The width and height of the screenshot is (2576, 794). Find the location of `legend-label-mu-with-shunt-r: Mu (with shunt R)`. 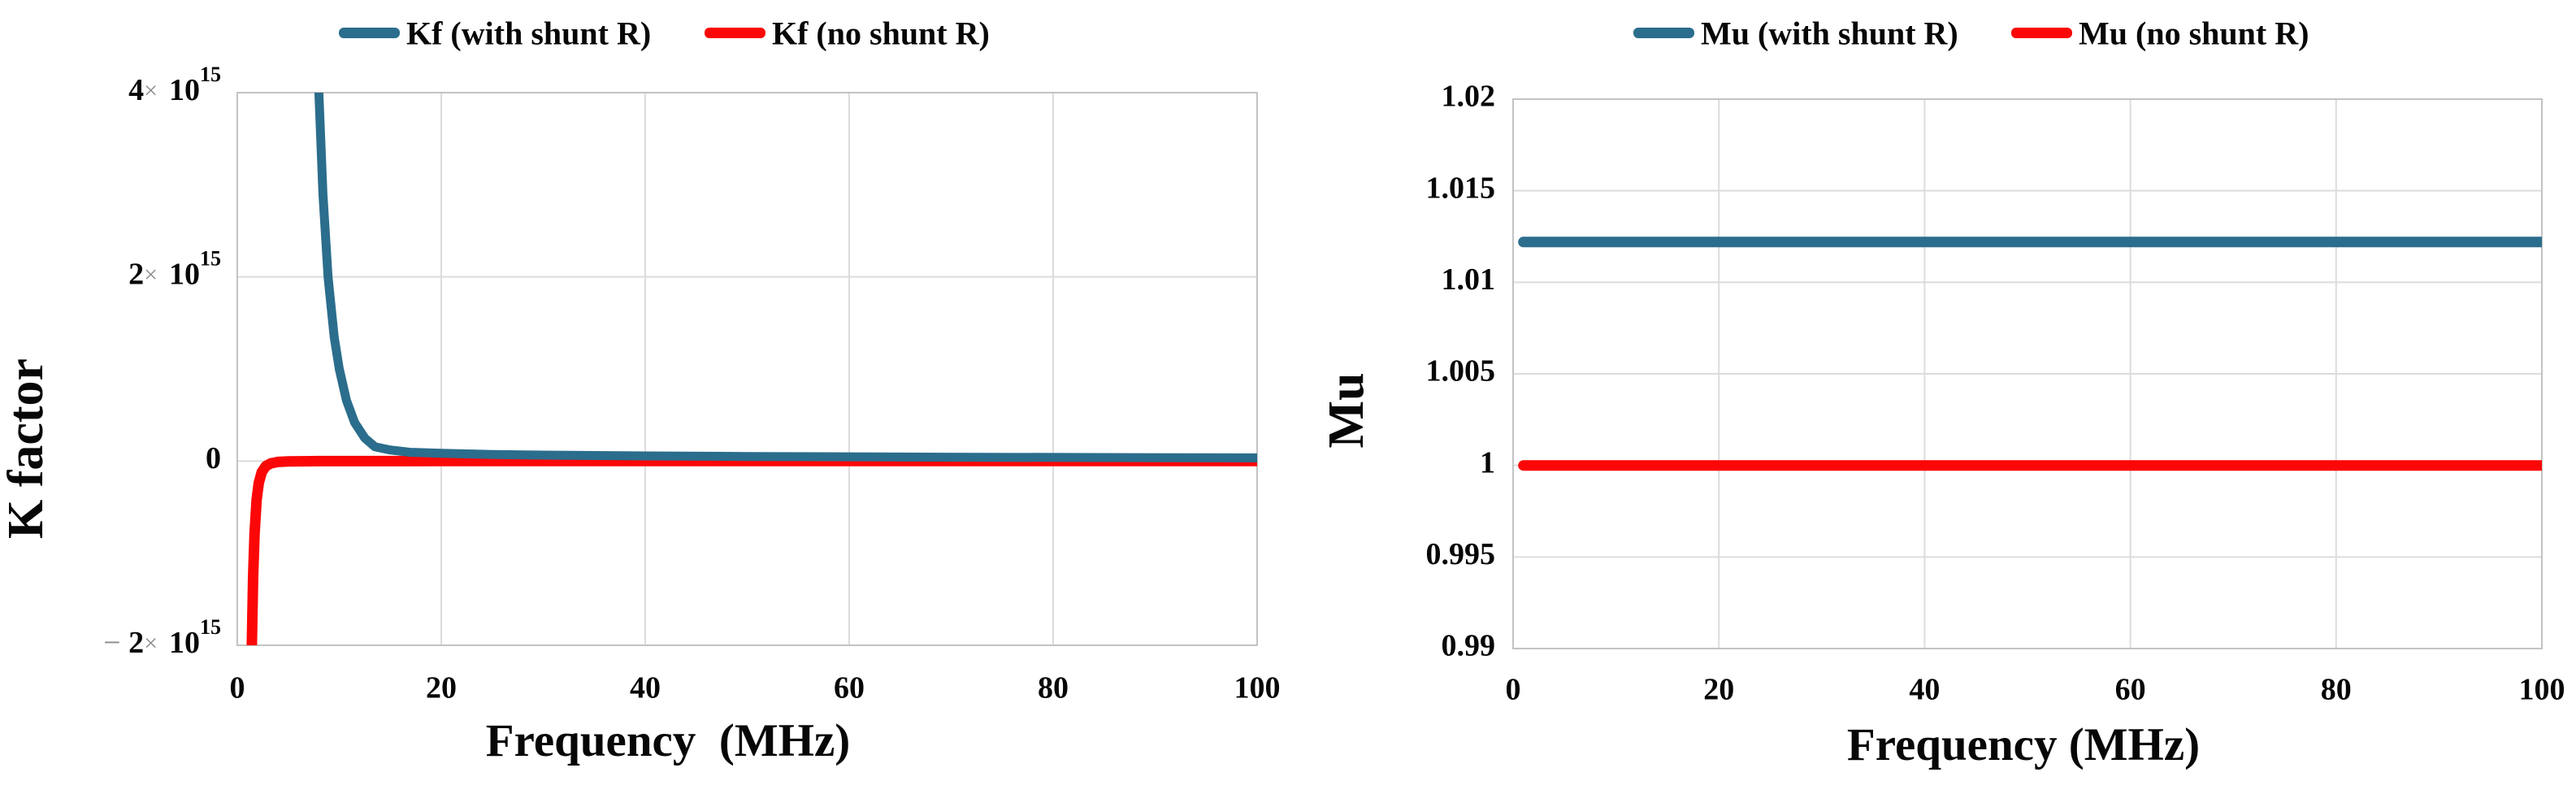

legend-label-mu-with-shunt-r: Mu (with shunt R) is located at coordinates (1830, 33).